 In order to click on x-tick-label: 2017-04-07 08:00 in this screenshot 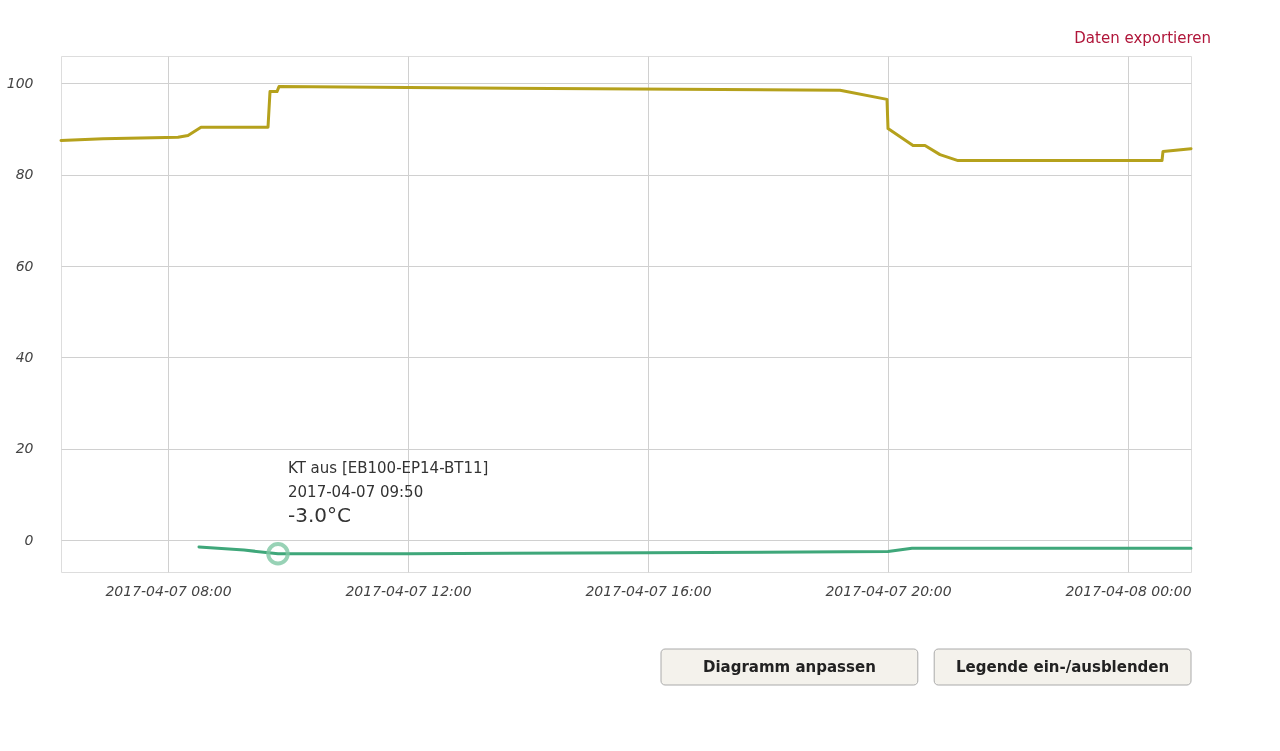, I will do `click(168, 590)`.